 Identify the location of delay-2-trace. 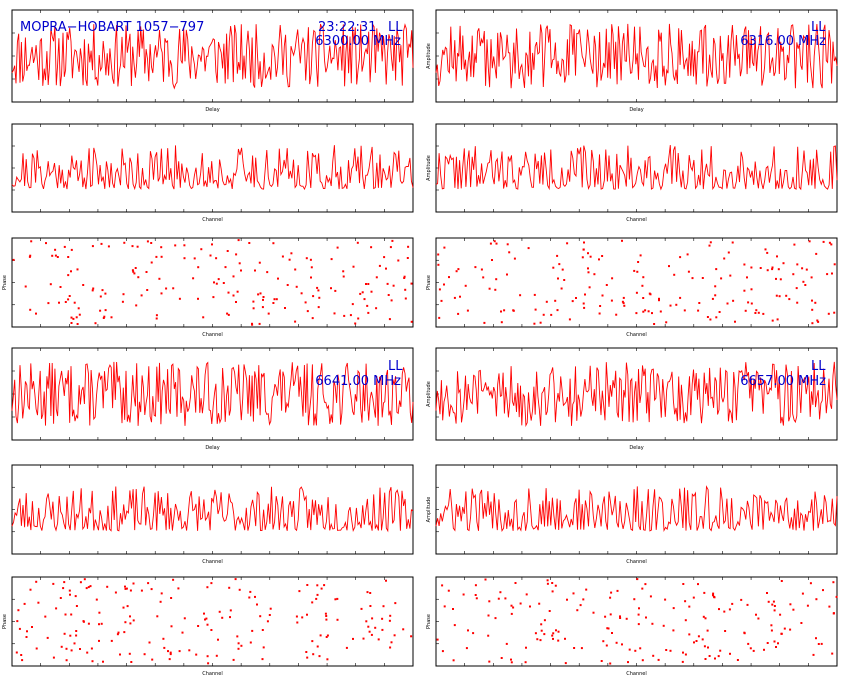
(636, 56).